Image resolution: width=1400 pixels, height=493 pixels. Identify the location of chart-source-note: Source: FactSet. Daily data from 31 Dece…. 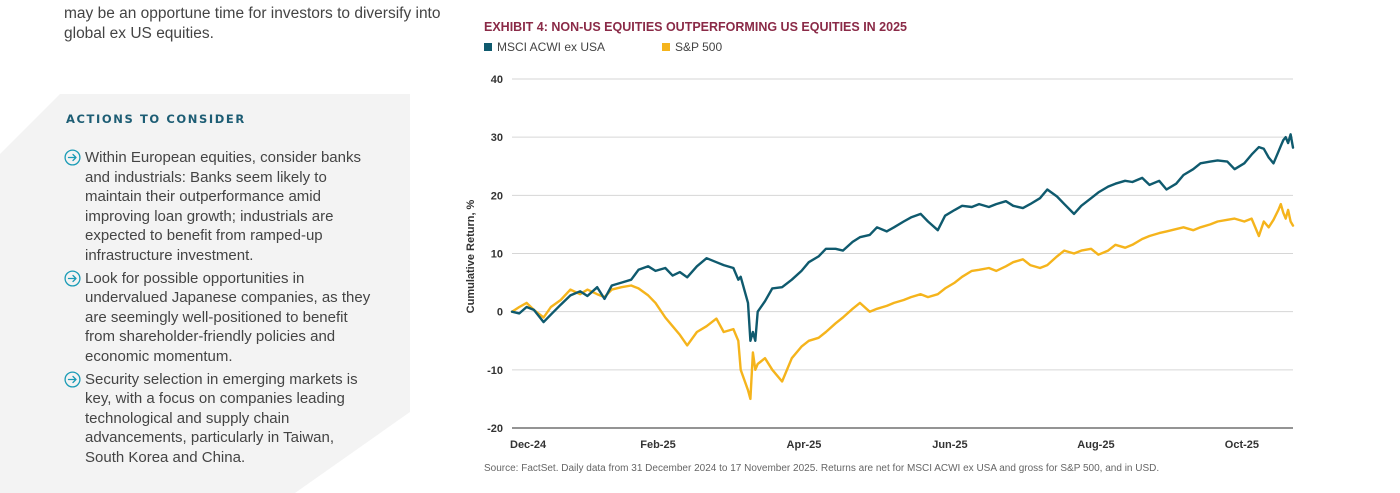
(822, 468).